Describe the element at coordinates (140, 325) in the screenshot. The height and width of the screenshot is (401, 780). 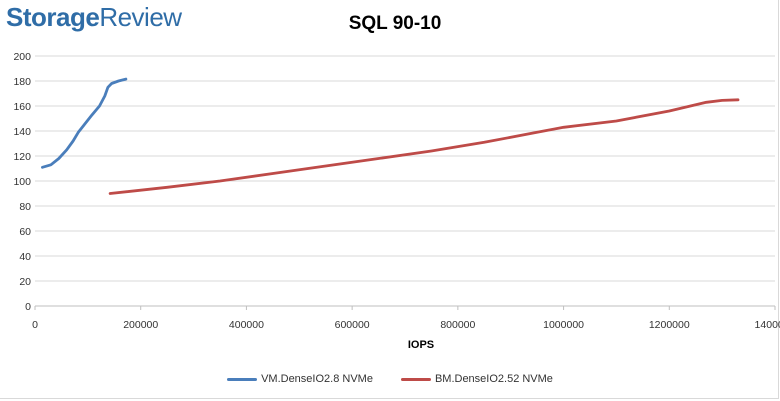
I see `x-tick-label: 200000` at that location.